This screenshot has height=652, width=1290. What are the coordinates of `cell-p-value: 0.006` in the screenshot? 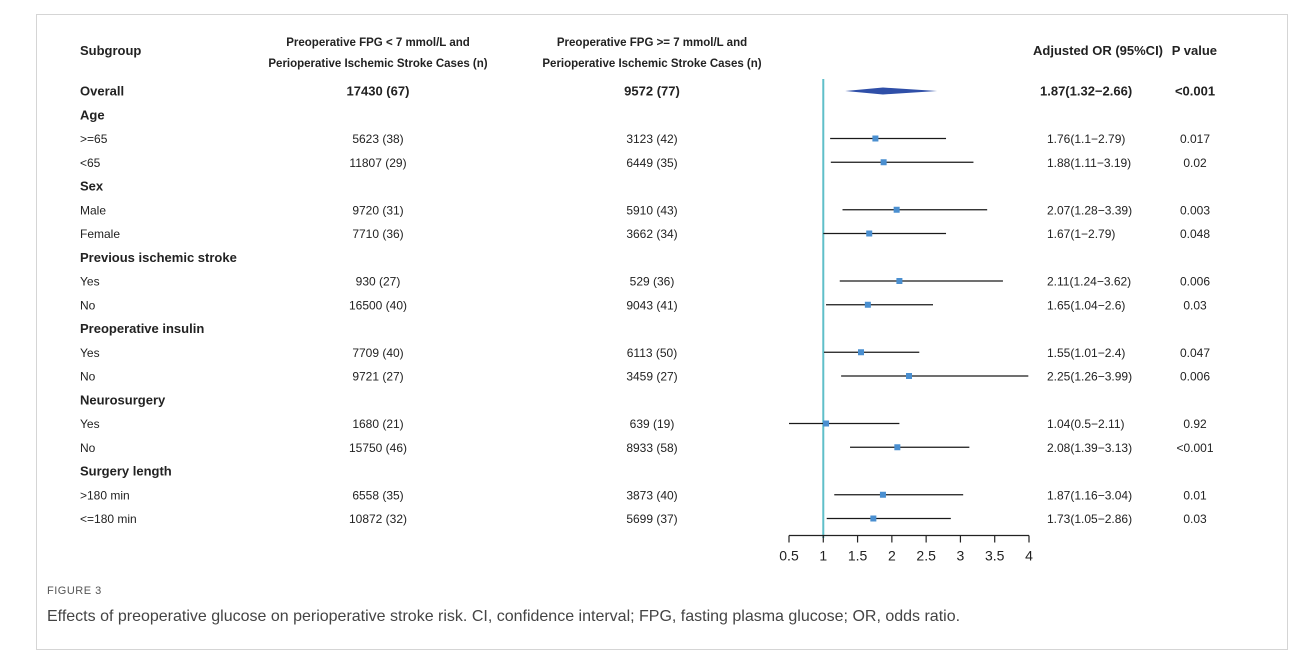 It's located at (1195, 282).